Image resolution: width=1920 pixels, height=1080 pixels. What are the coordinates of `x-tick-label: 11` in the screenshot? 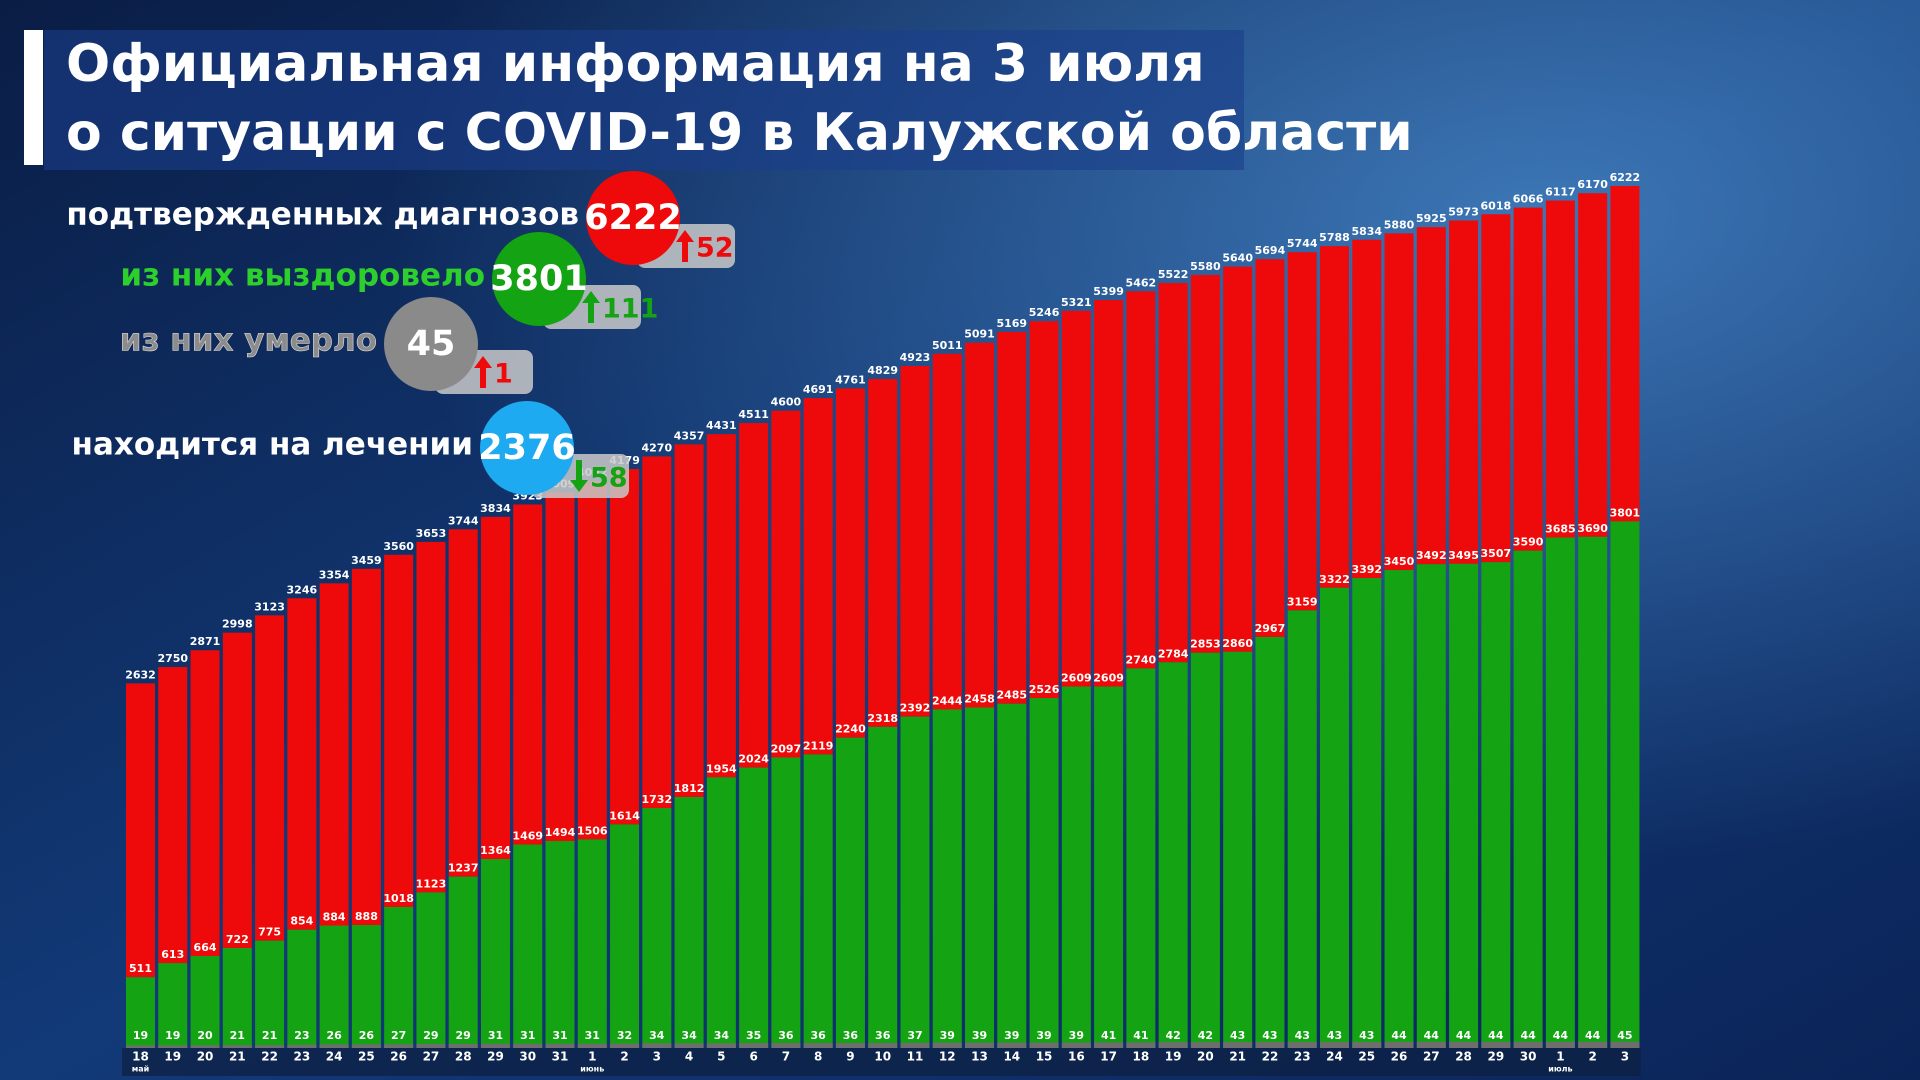 It's located at (915, 1057).